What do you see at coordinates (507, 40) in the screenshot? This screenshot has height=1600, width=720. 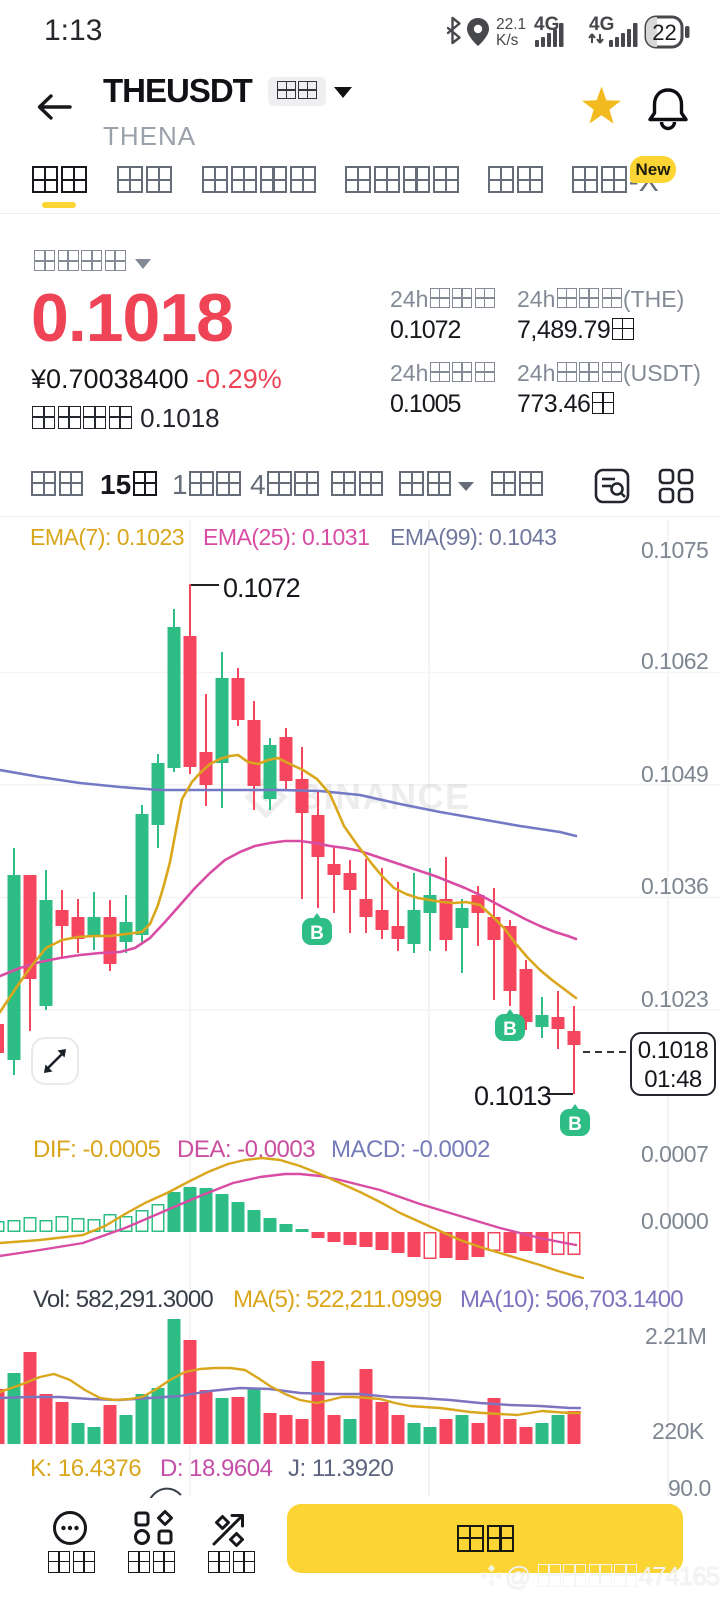 I see `svg-text: K/s` at bounding box center [507, 40].